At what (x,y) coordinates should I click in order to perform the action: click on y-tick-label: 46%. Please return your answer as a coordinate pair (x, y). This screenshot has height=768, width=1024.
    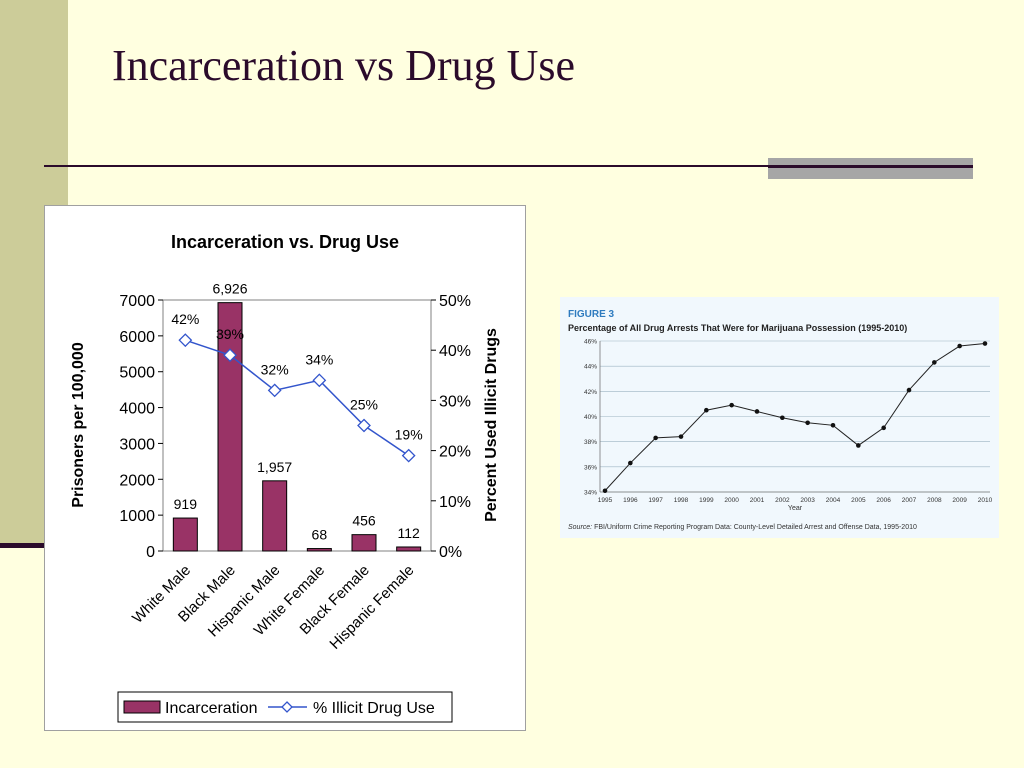
    Looking at the image, I should click on (590, 342).